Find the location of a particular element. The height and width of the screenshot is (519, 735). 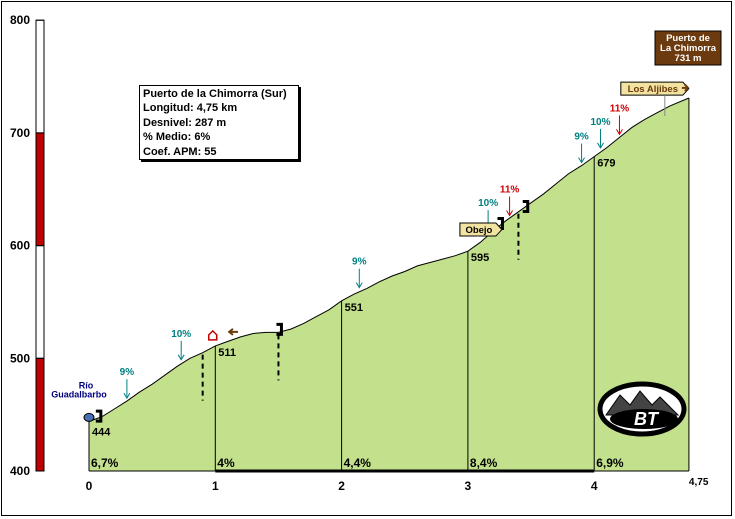

info-apm-coefficient: Coef. APM: 55 is located at coordinates (180, 151).